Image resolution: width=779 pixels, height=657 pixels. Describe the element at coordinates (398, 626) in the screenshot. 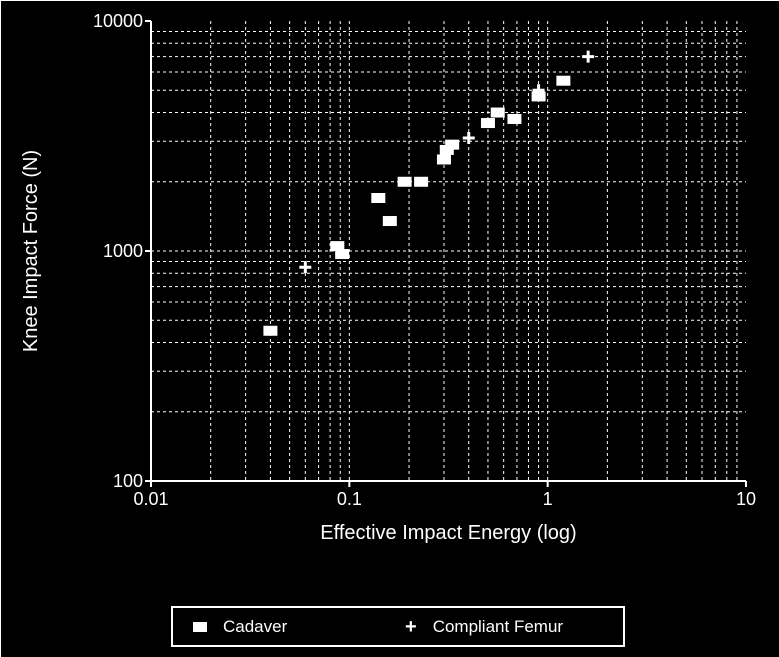

I see `legend: Cadaver + Compliant Femur` at that location.